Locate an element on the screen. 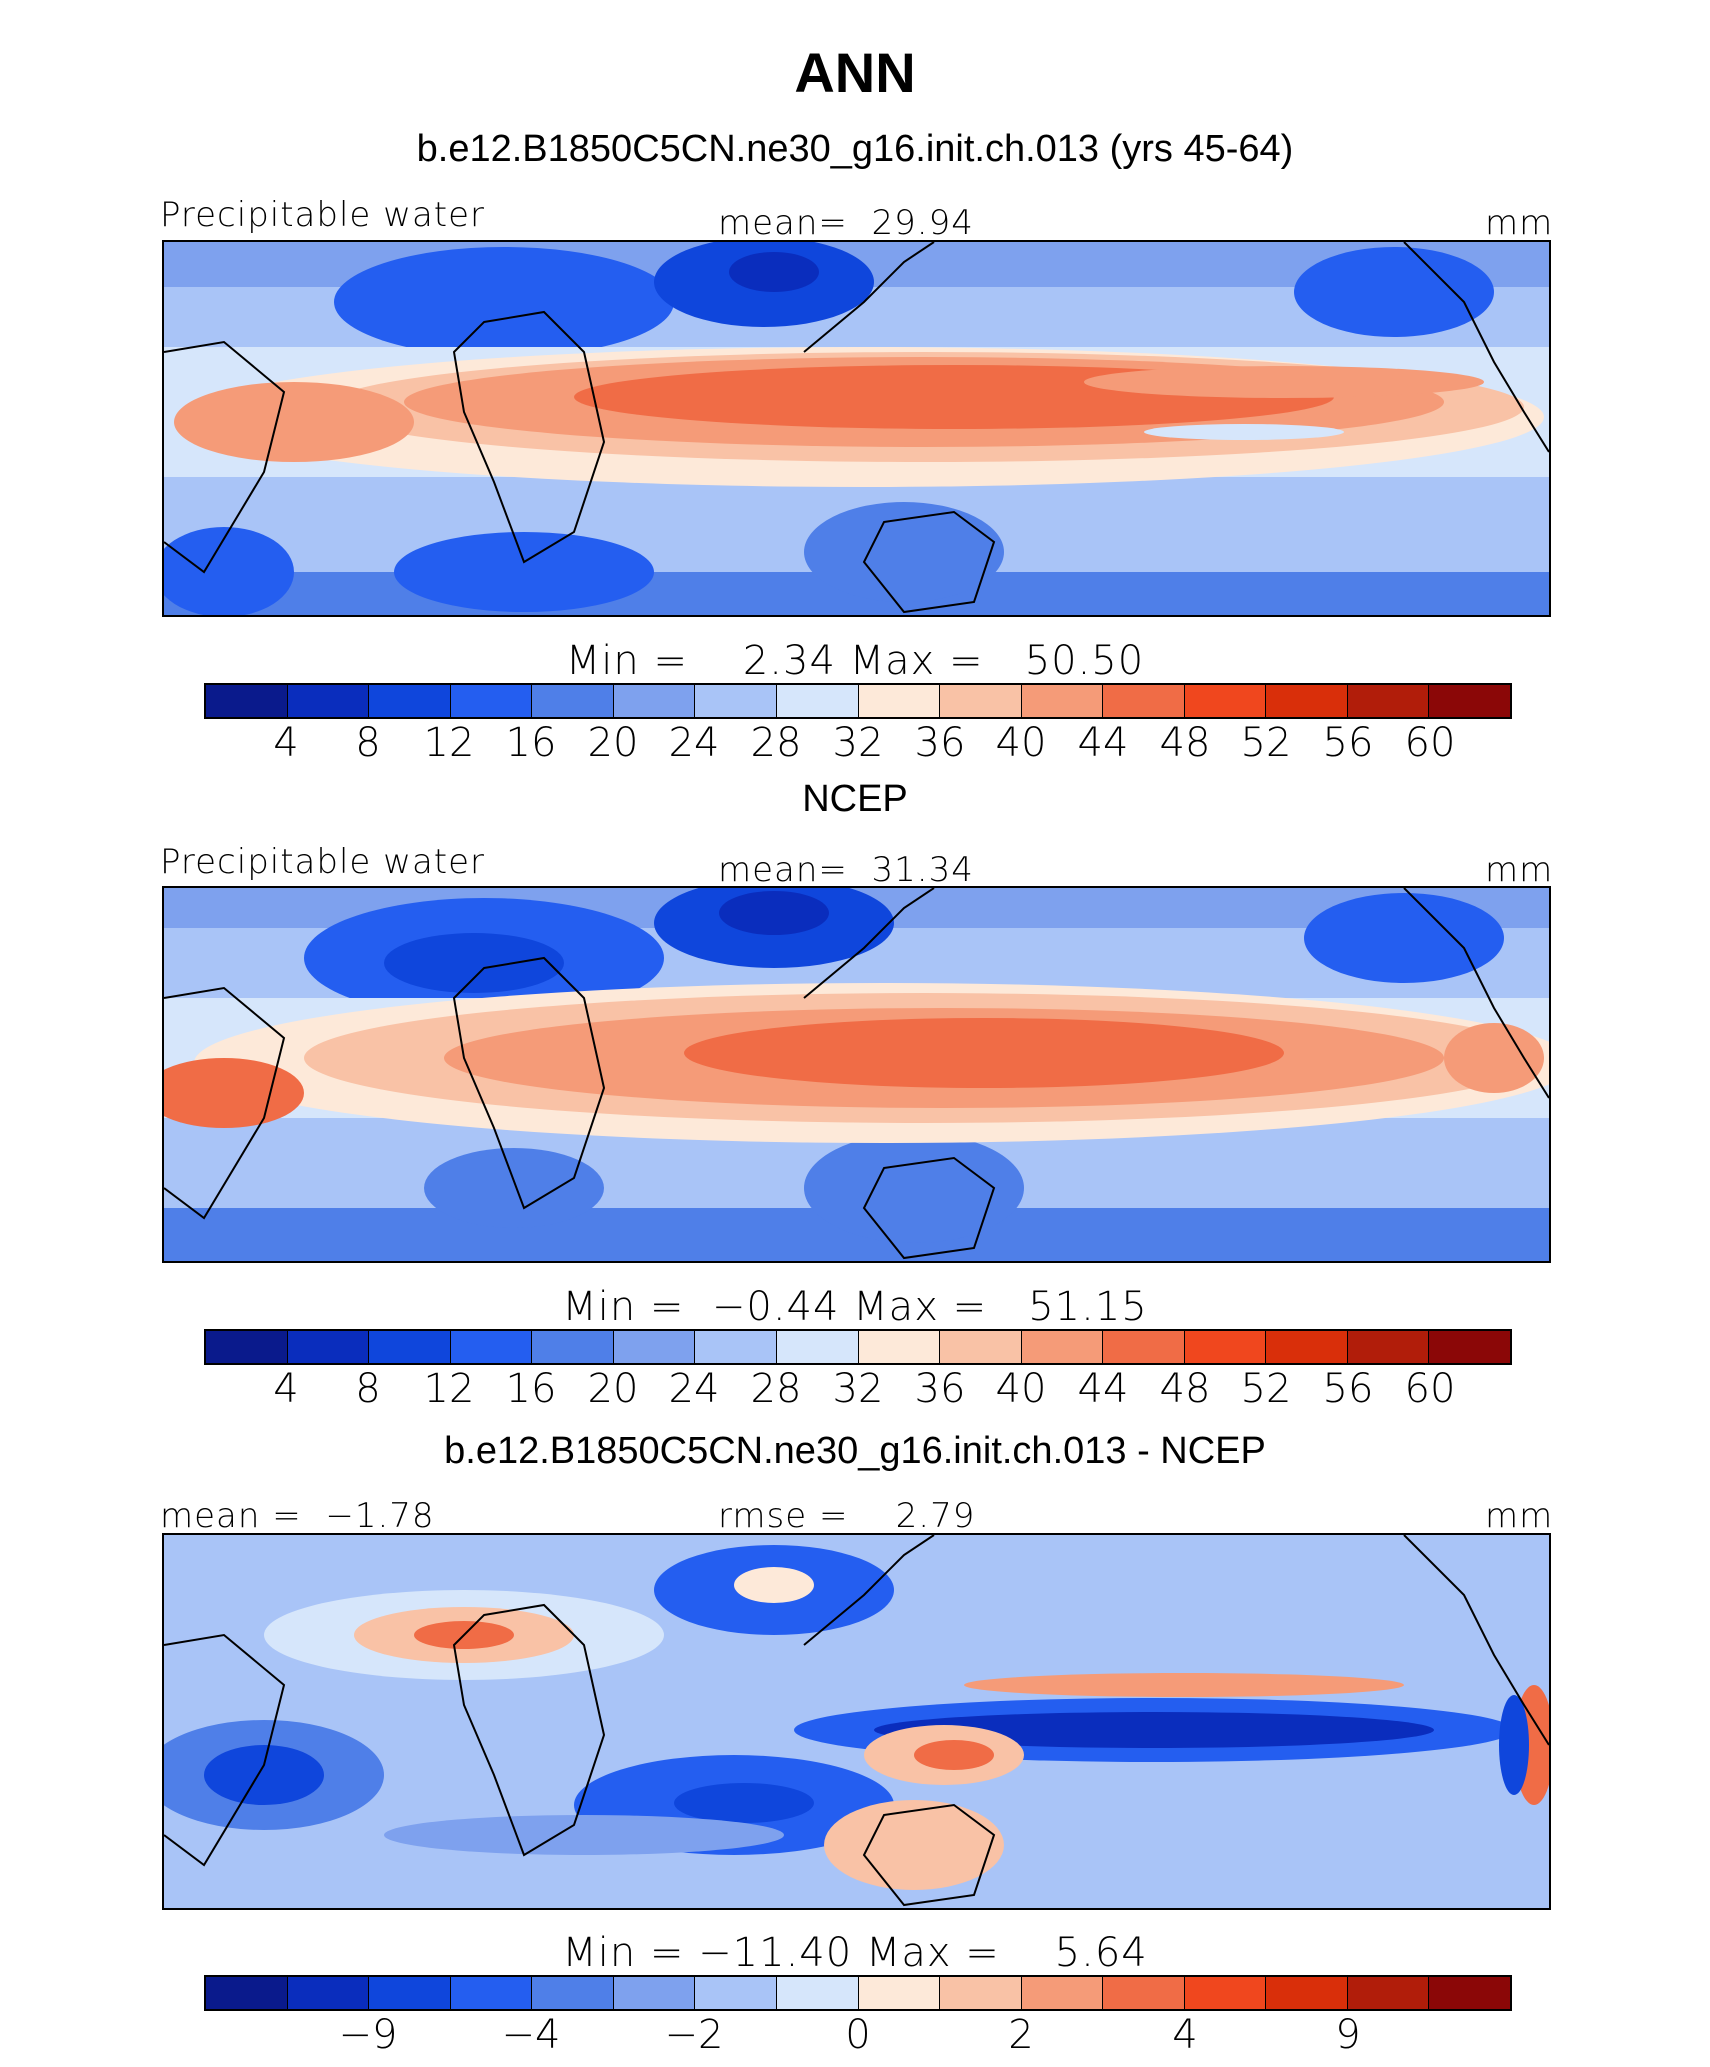 Image resolution: width=1710 pixels, height=2067 pixels. panel-3-map is located at coordinates (856, 1721).